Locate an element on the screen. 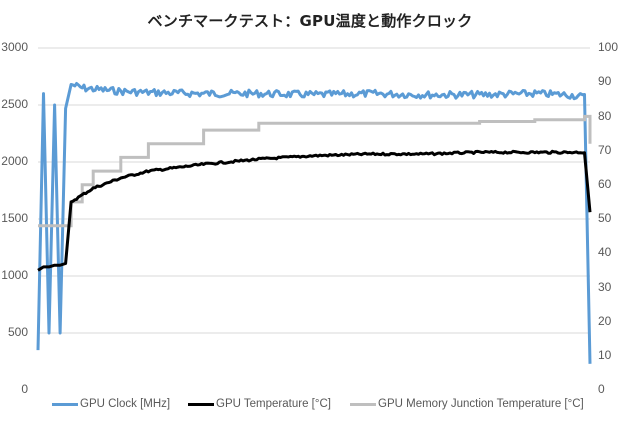 The width and height of the screenshot is (620, 430). right-tick: 60 is located at coordinates (605, 184).